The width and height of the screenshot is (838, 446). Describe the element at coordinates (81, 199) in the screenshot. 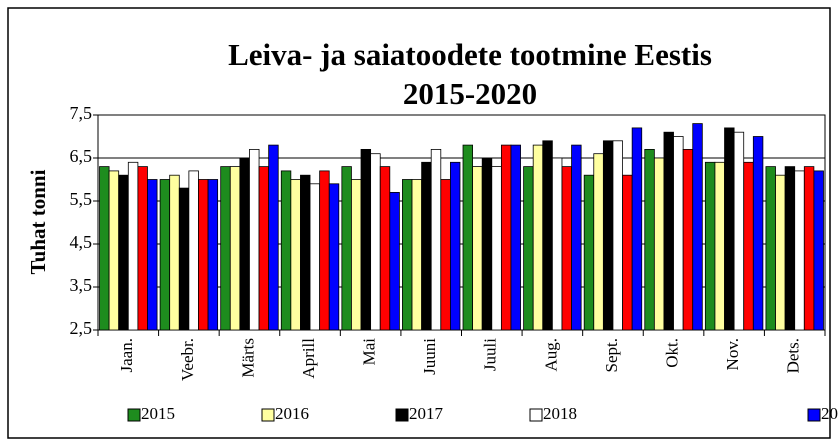

I see `y-tick-label: 5,5` at that location.